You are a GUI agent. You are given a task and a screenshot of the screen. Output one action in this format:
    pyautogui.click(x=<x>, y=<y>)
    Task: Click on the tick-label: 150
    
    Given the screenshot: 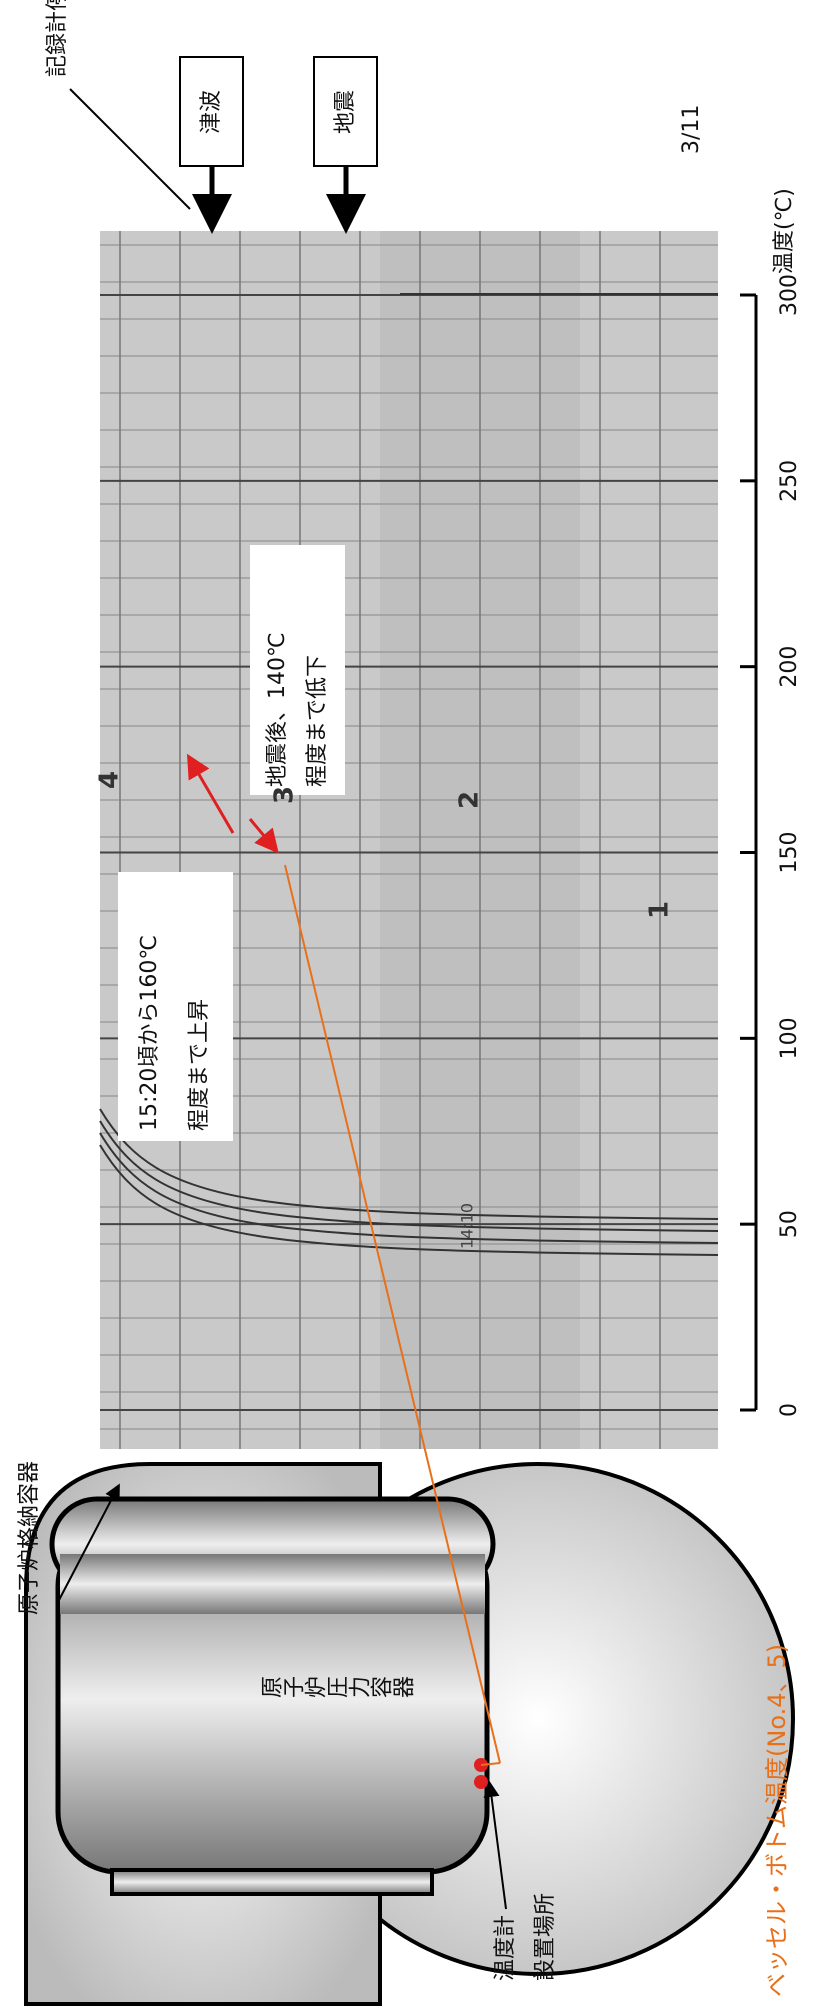 What is the action you would take?
    pyautogui.click(x=789, y=853)
    